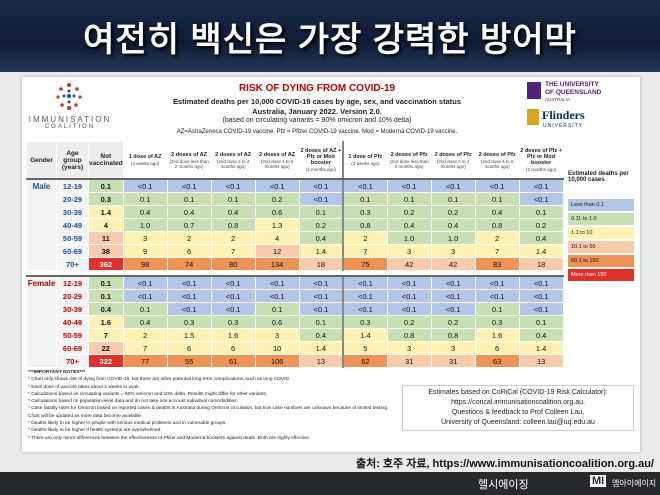 The image size is (660, 495). I want to click on table-row: 60-69 22 7 6 6 10 1.4 5 3 3 6 1.4, so click(295, 348).